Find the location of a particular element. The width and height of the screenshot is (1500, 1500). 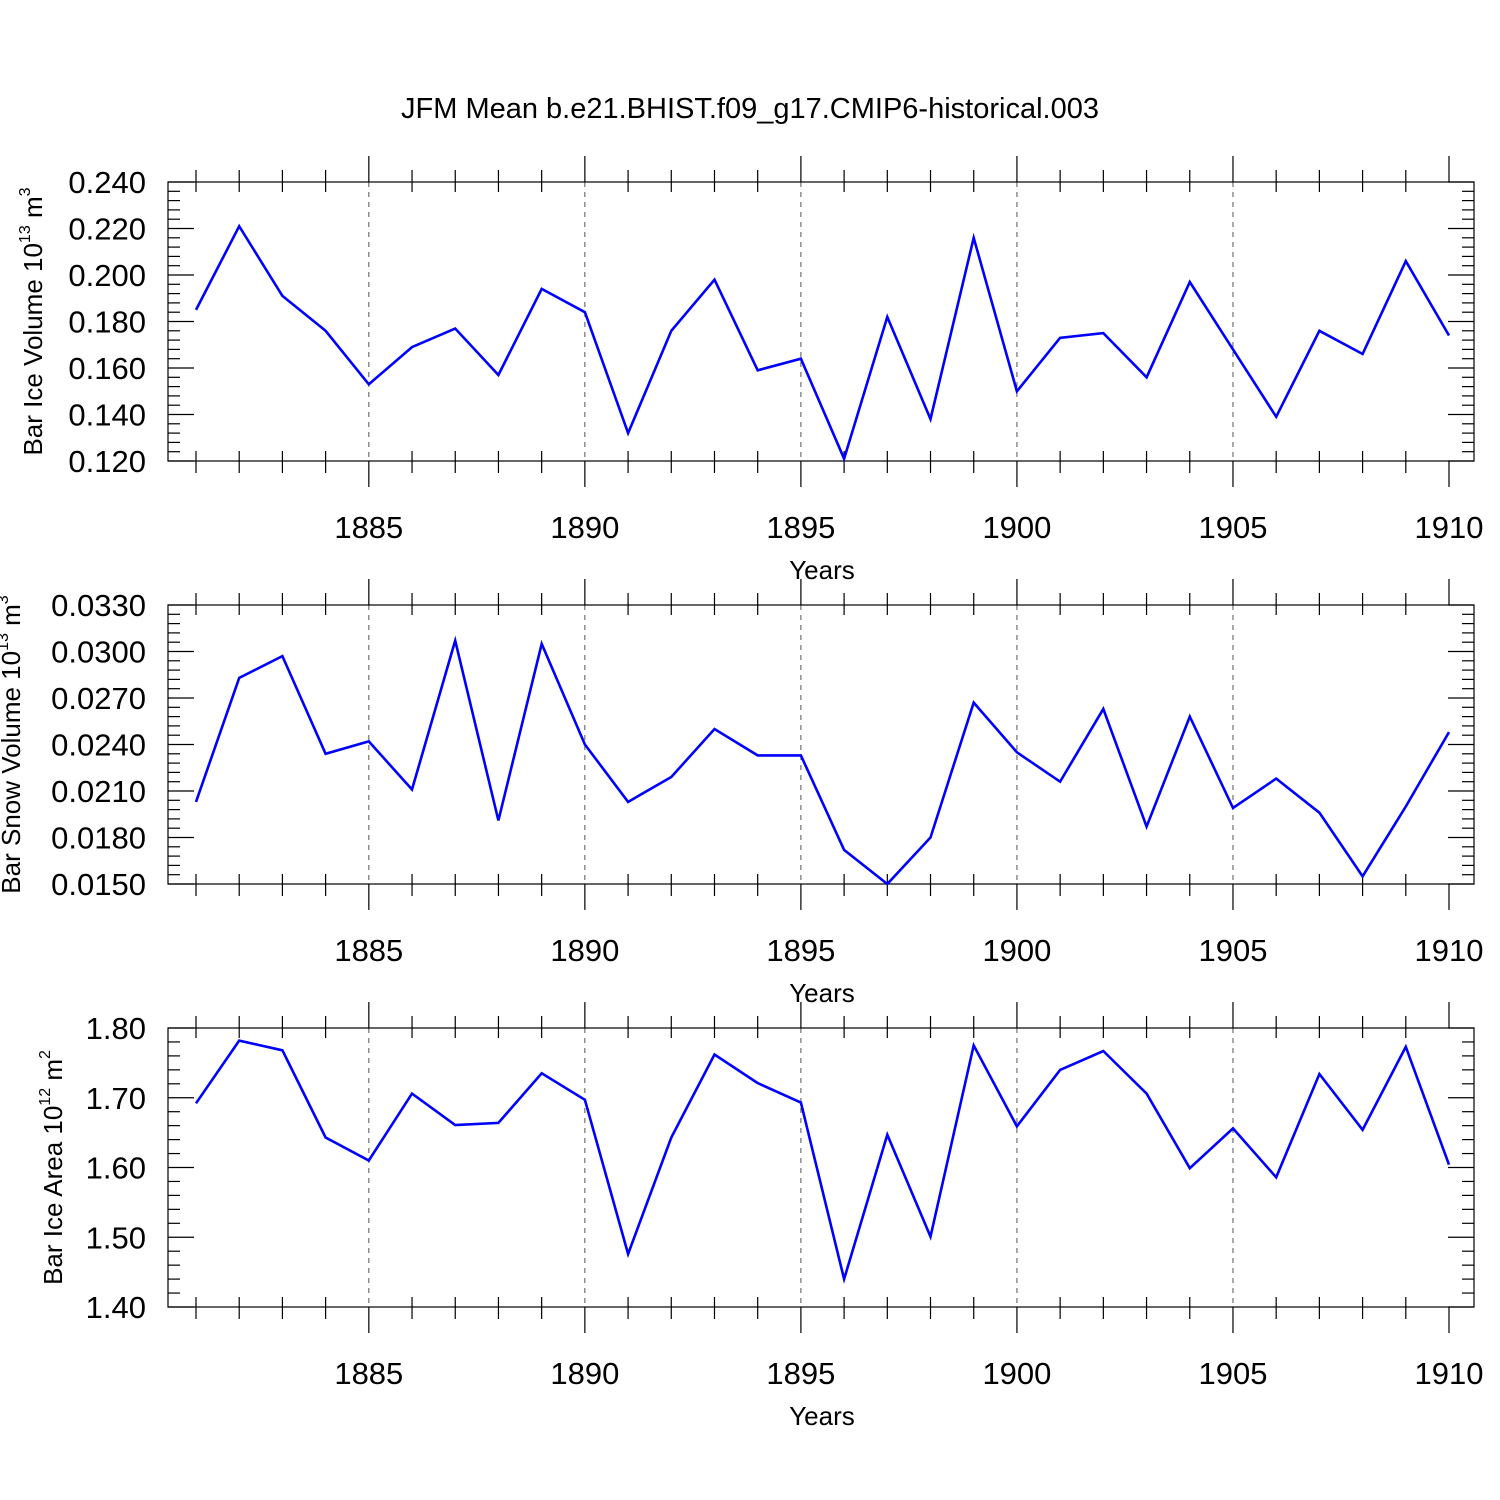

y-tick-label: 0.240 is located at coordinates (107, 182).